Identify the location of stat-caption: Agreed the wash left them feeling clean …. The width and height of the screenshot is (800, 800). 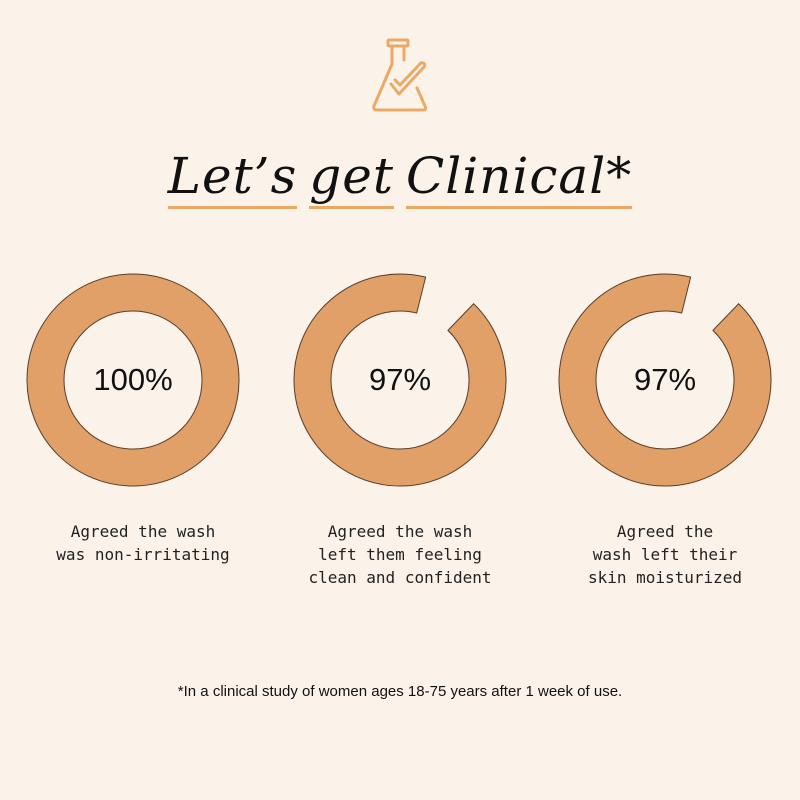
(400, 554).